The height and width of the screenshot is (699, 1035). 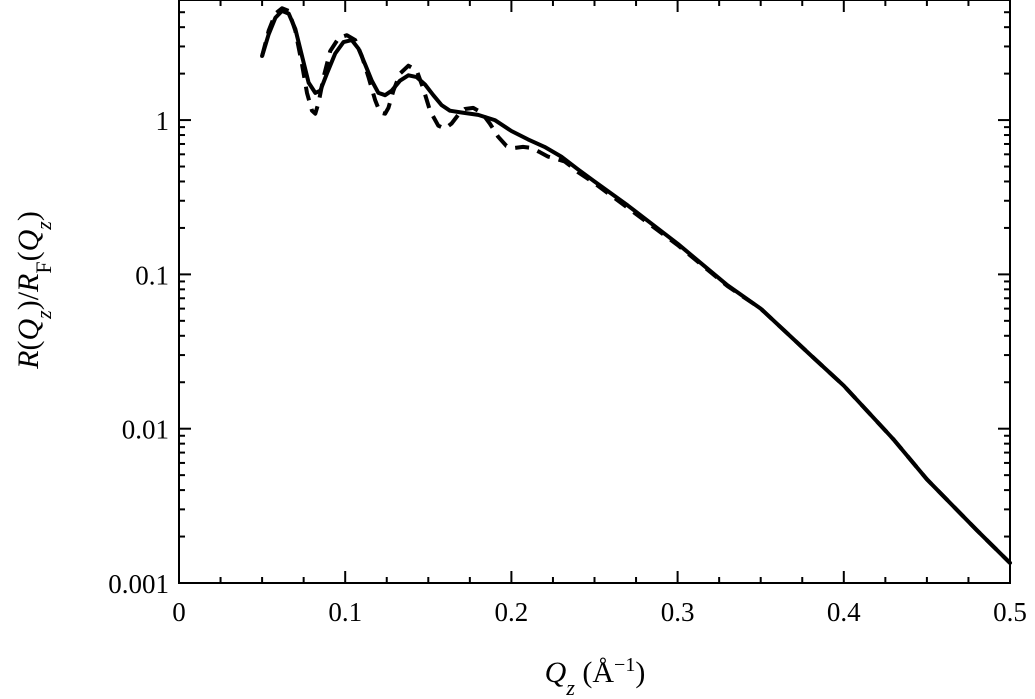 What do you see at coordinates (179, 612) in the screenshot?
I see `x-tick-label: 0` at bounding box center [179, 612].